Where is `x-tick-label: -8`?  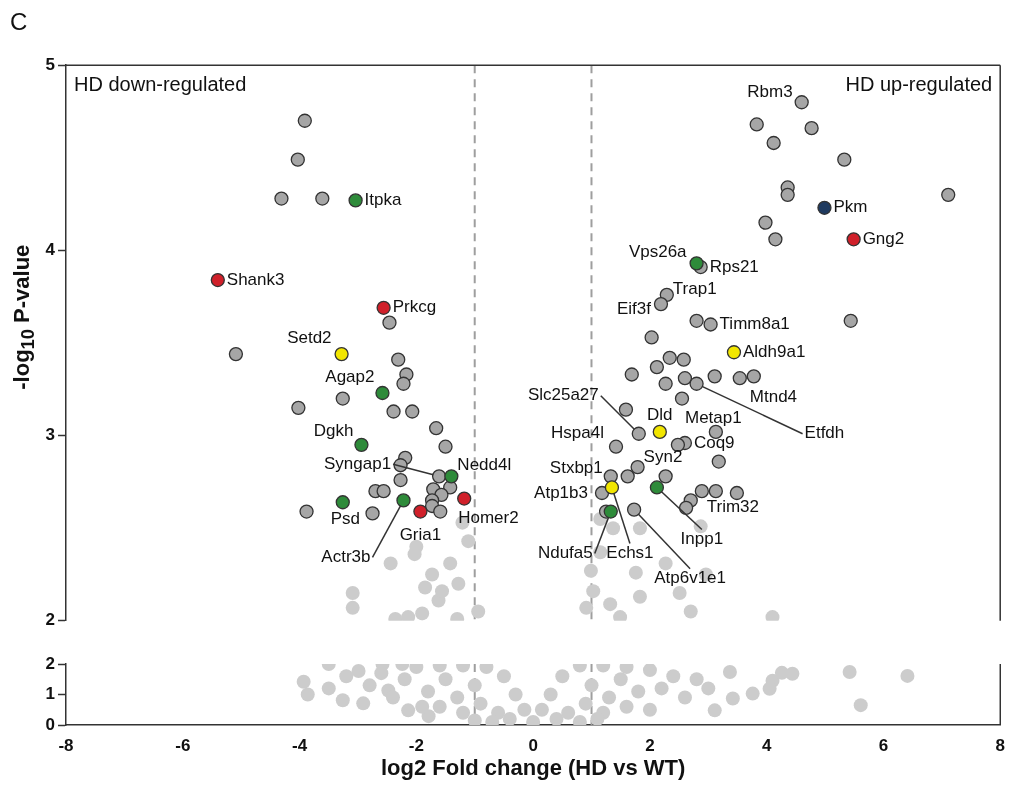 x-tick-label: -8 is located at coordinates (66, 745).